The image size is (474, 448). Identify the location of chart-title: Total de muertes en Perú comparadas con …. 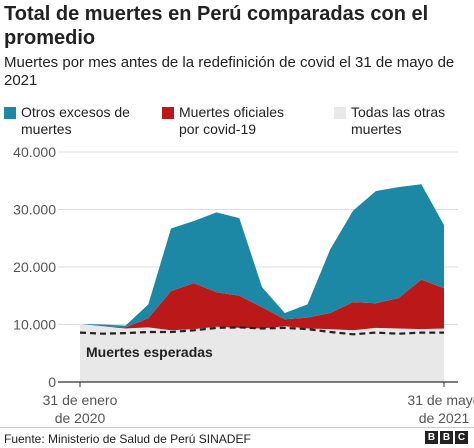
(216, 26).